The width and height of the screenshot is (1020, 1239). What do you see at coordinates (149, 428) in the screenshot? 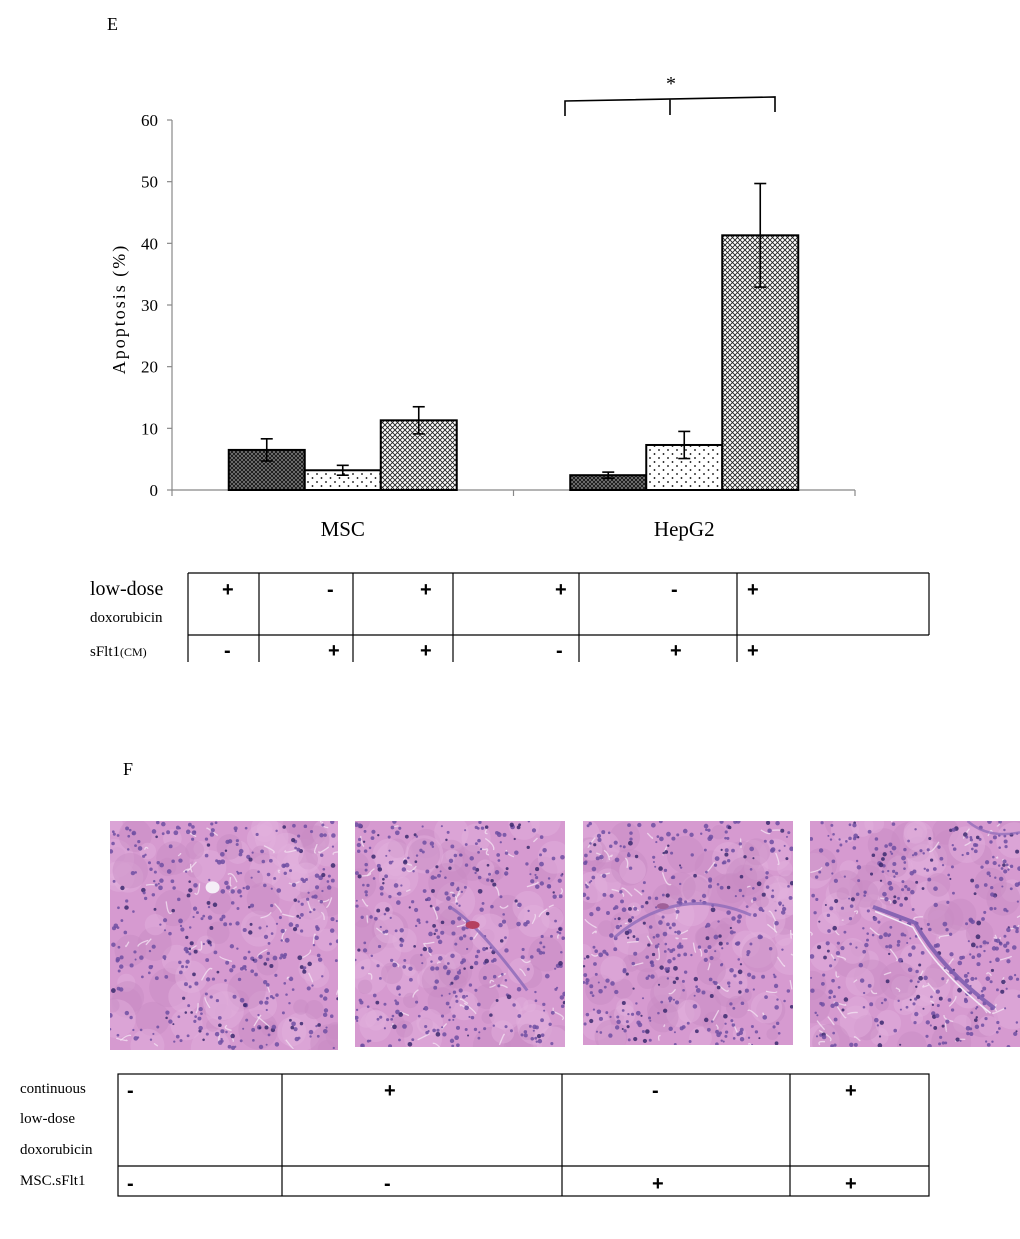
I see `y-tick-label: 10` at bounding box center [149, 428].